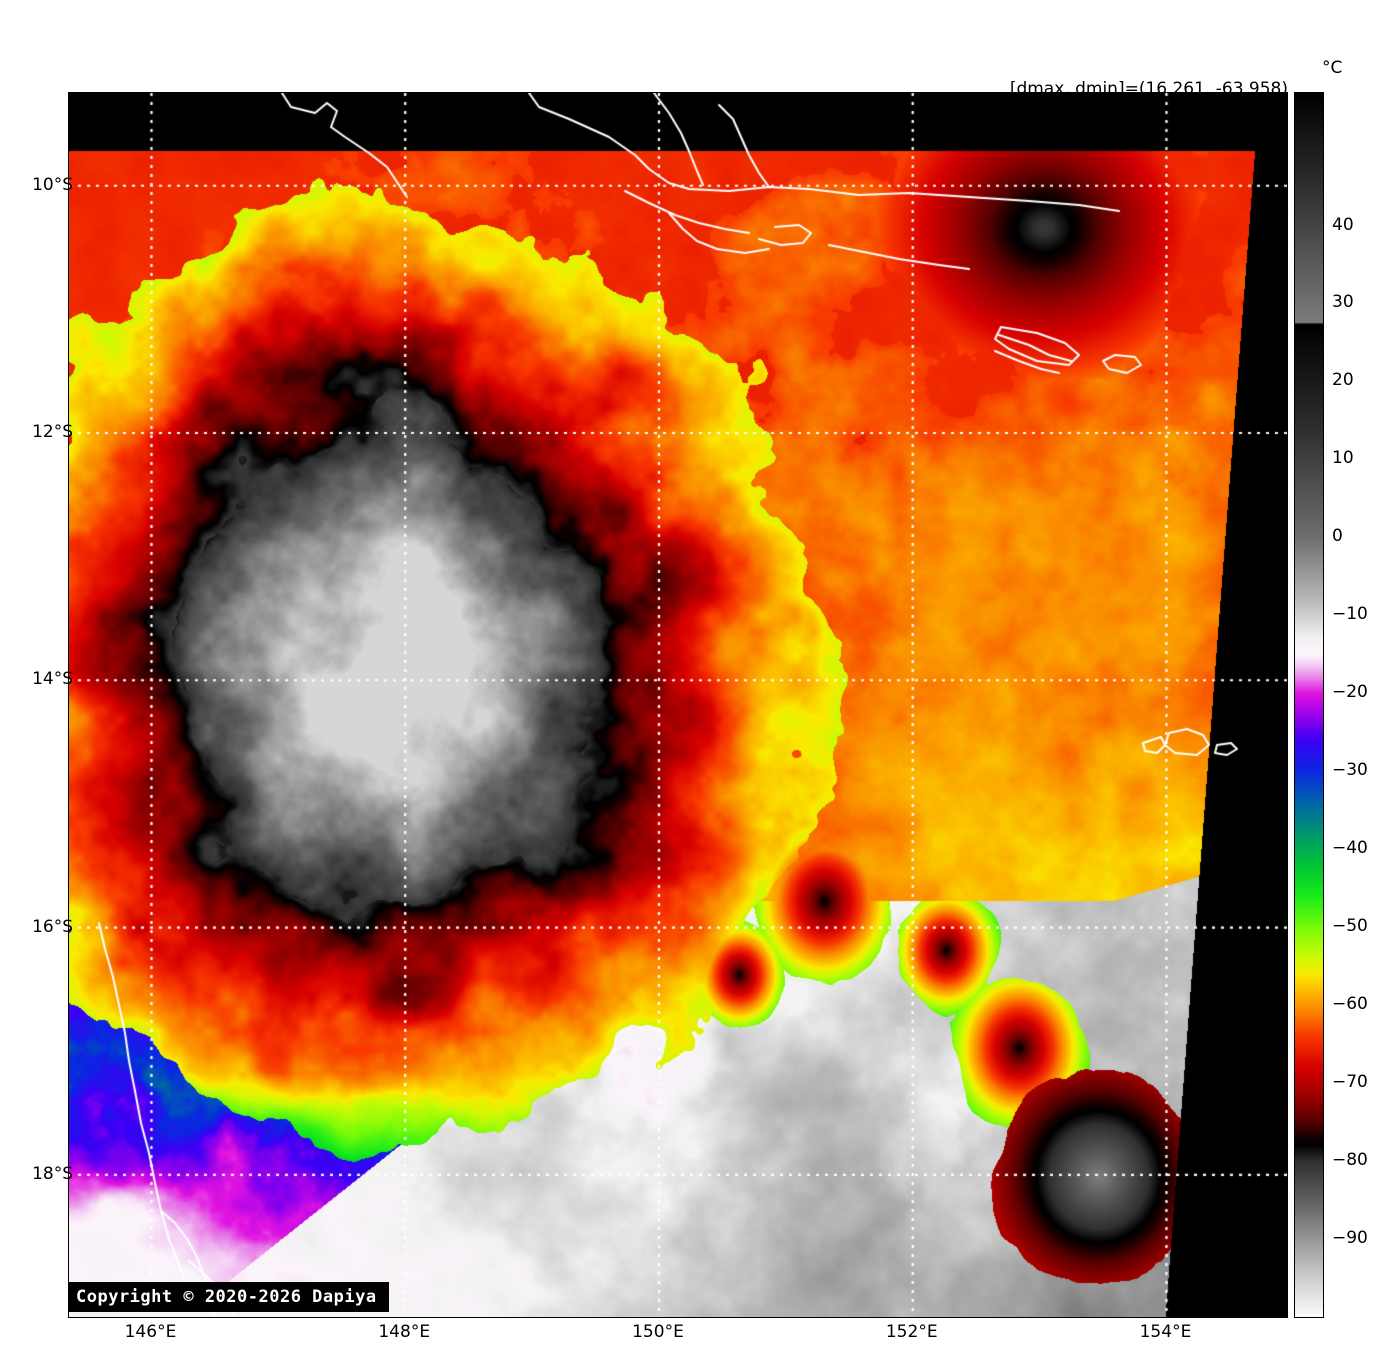 This screenshot has width=1388, height=1359. Describe the element at coordinates (404, 1332) in the screenshot. I see `xtick-label: 148°E` at that location.